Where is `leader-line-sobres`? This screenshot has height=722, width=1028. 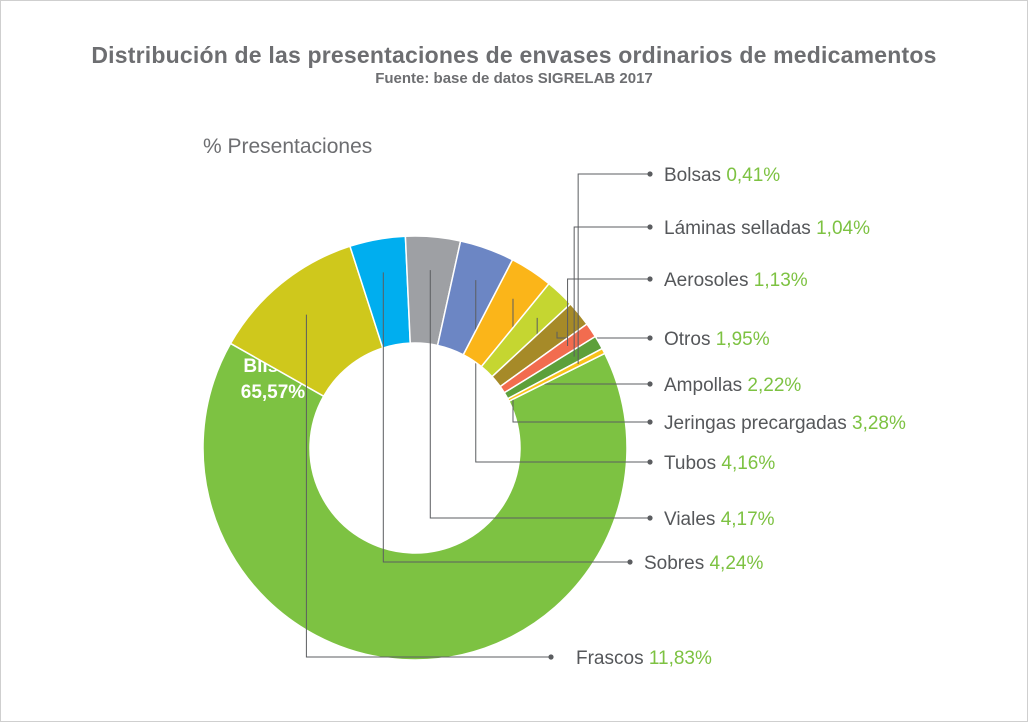
leader-line-sobres is located at coordinates (506, 417).